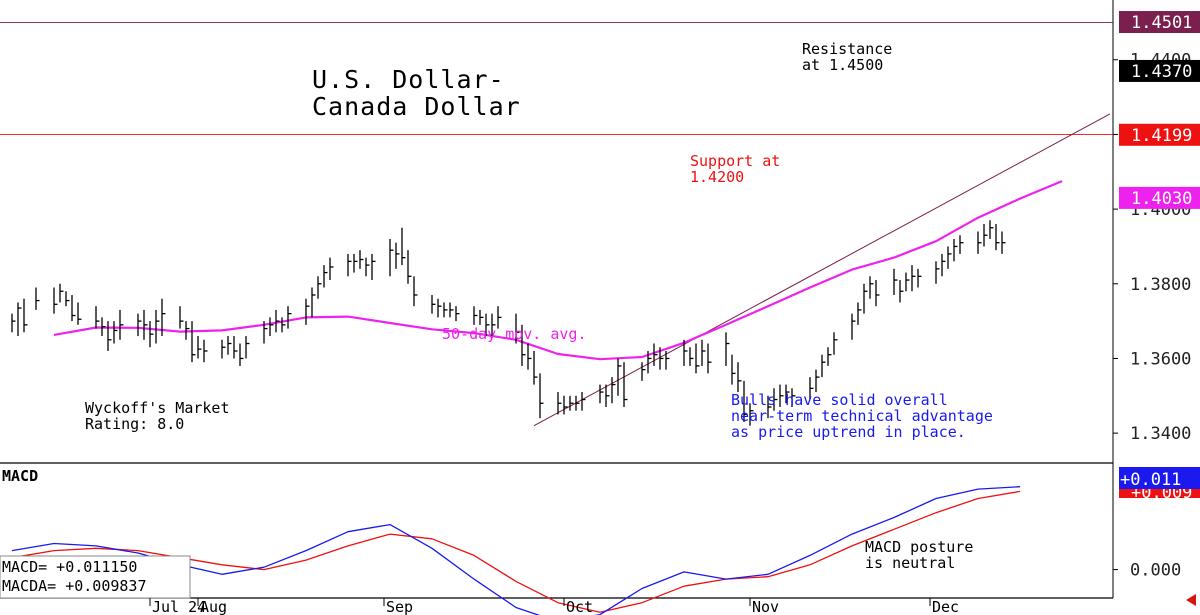 This screenshot has height=615, width=1200. Describe the element at coordinates (717, 177) in the screenshot. I see `support-annotation: 1.4200` at that location.